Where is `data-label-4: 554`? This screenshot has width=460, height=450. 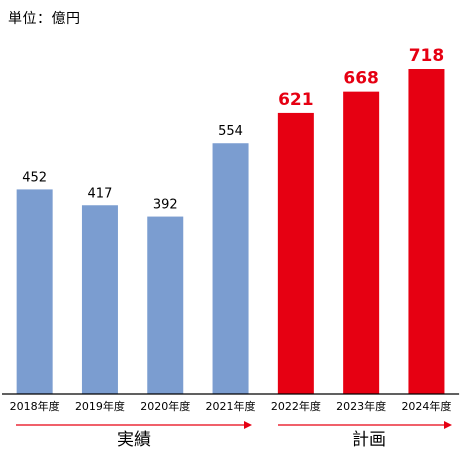 data-label-4: 554 is located at coordinates (230, 131).